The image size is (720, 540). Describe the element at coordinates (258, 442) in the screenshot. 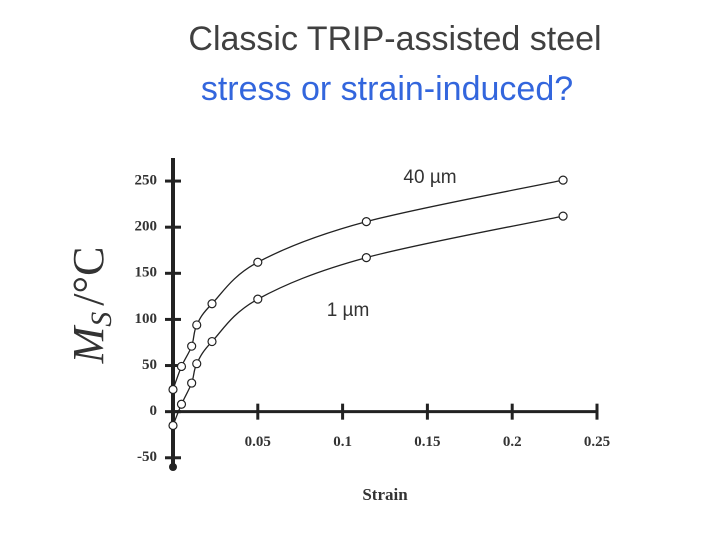

I see `x-tick-label: 0.05` at that location.